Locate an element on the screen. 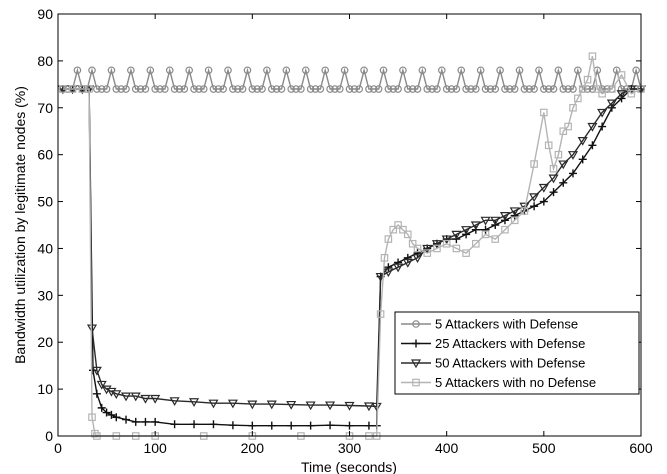 The image size is (667, 474). legend-entry: 25 Attackers with Defense is located at coordinates (493, 343).